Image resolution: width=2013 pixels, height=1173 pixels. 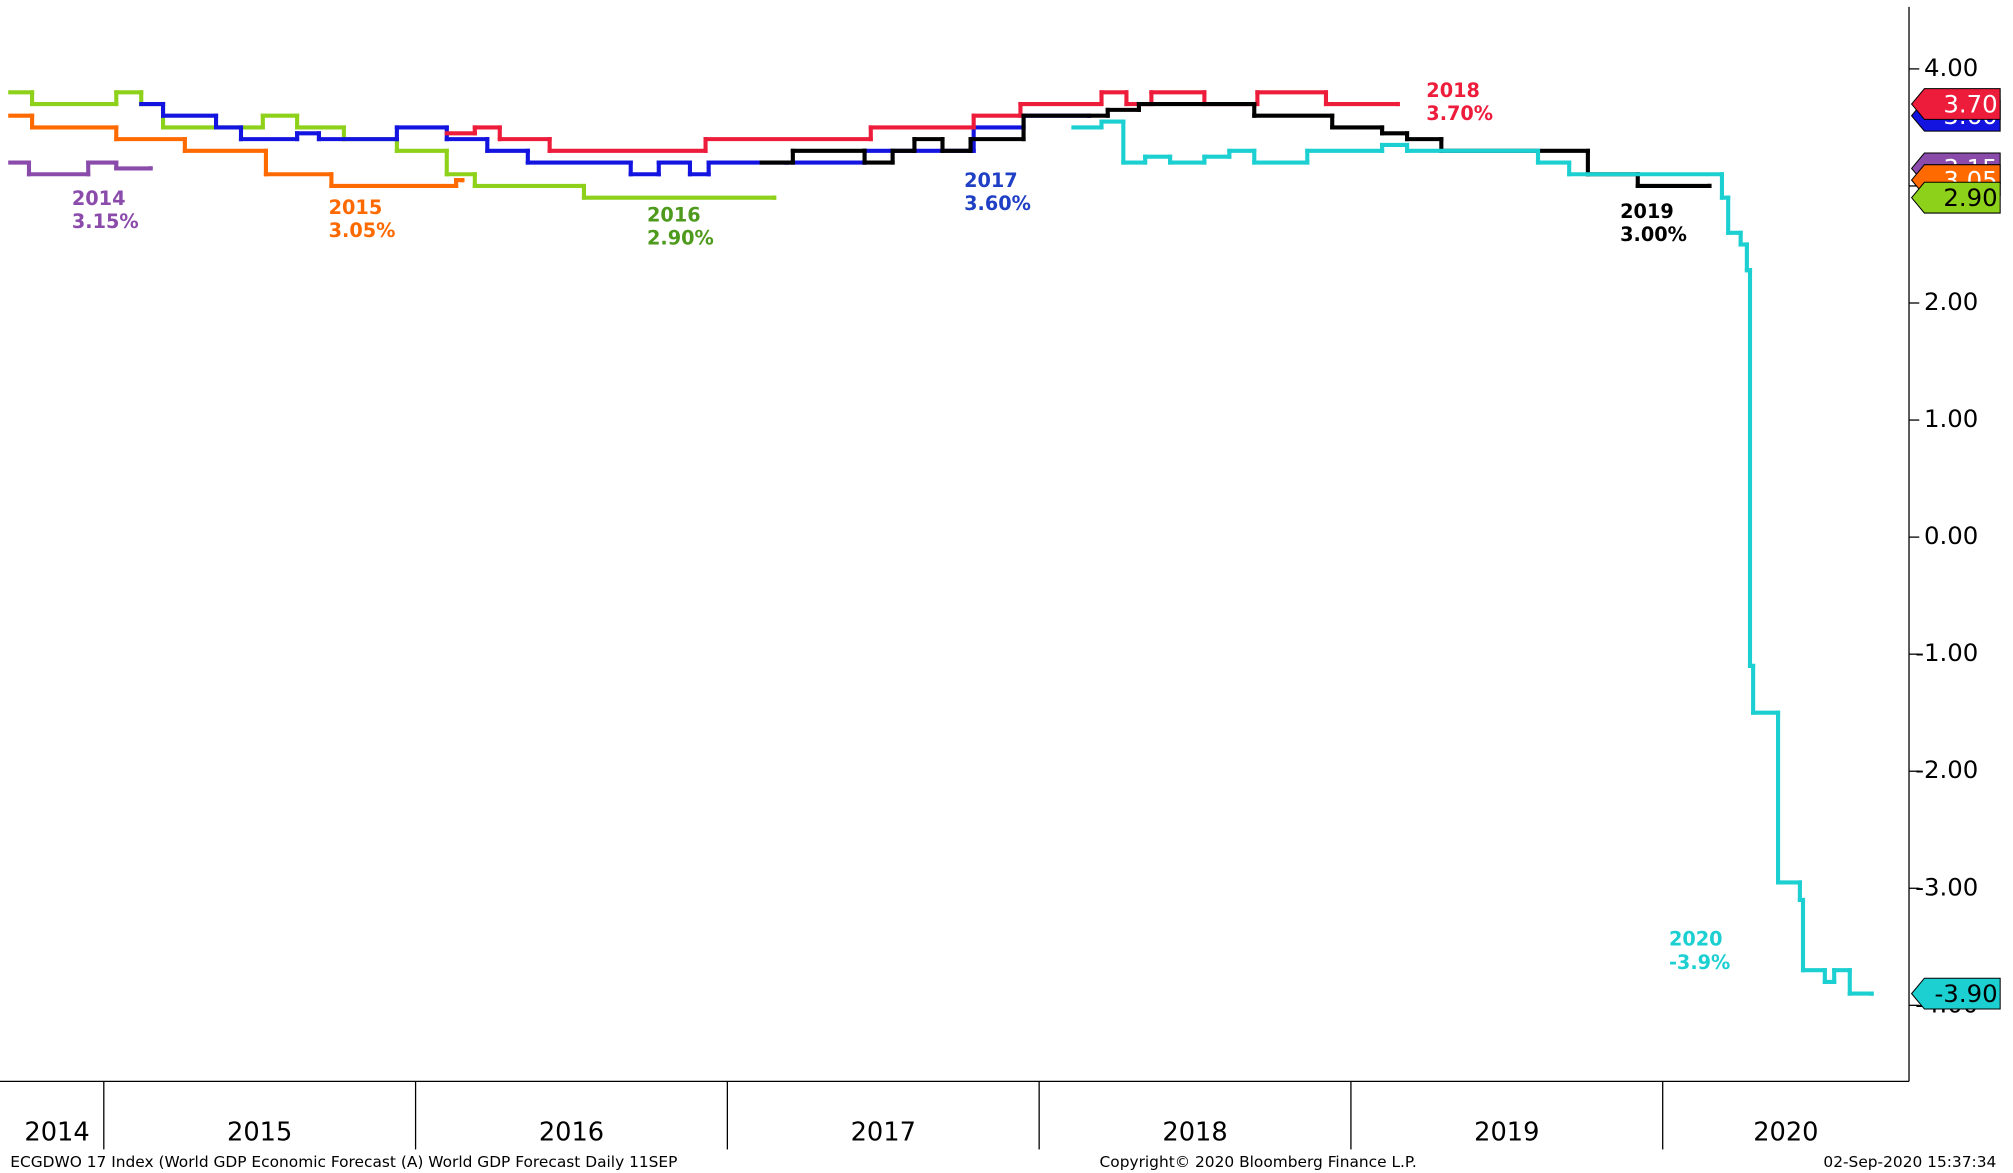 What do you see at coordinates (1194, 1132) in the screenshot?
I see `x-tick-label: 2018` at bounding box center [1194, 1132].